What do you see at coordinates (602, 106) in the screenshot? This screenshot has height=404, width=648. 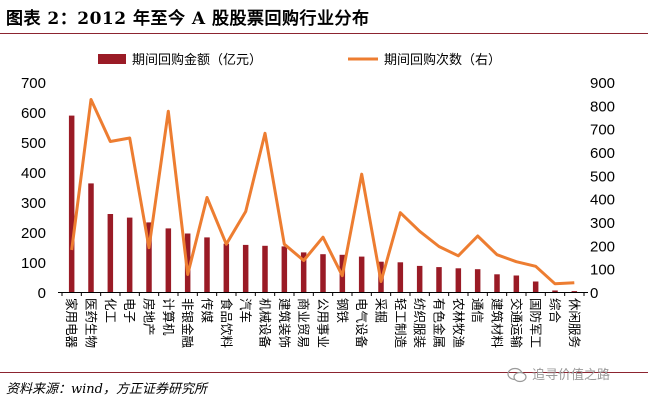 I see `right-axis-tick-label: 800` at bounding box center [602, 106].